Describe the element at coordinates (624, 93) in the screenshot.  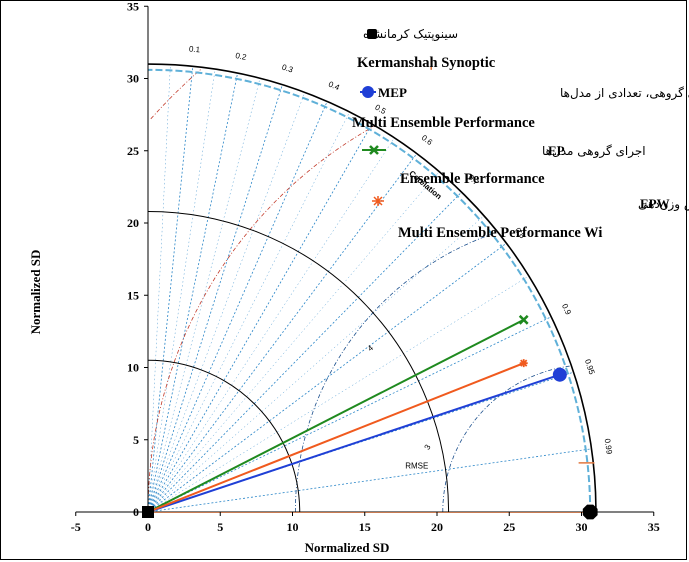
I see `legend-fa-mep: اجرای گروهی، تعدادی از مدل‌ها` at that location.